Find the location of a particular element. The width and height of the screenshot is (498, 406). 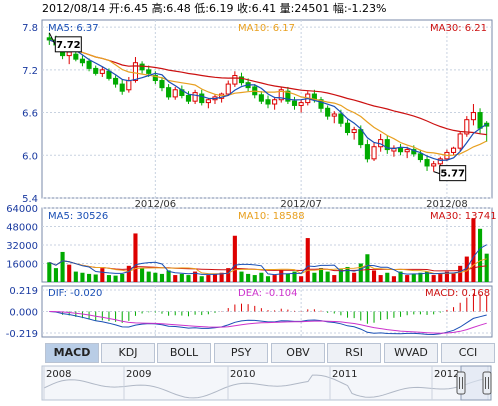

overview-year-label: 2009 is located at coordinates (138, 374).